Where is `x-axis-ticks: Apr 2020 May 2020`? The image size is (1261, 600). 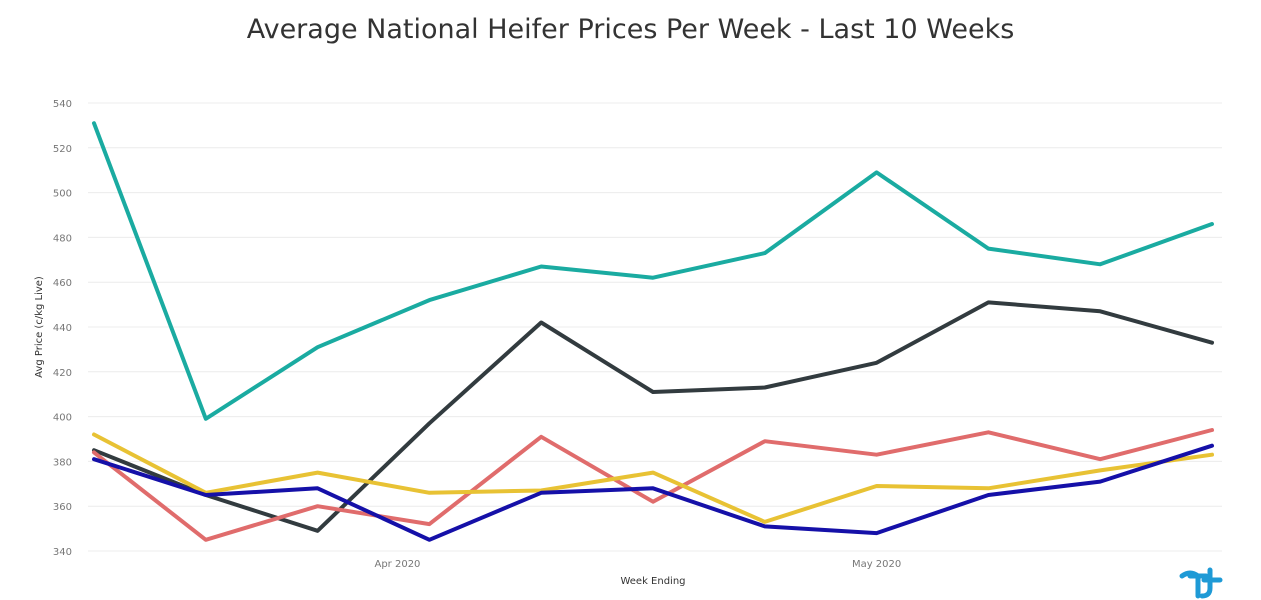
x-axis-ticks: Apr 2020 May 2020 is located at coordinates (637, 564).